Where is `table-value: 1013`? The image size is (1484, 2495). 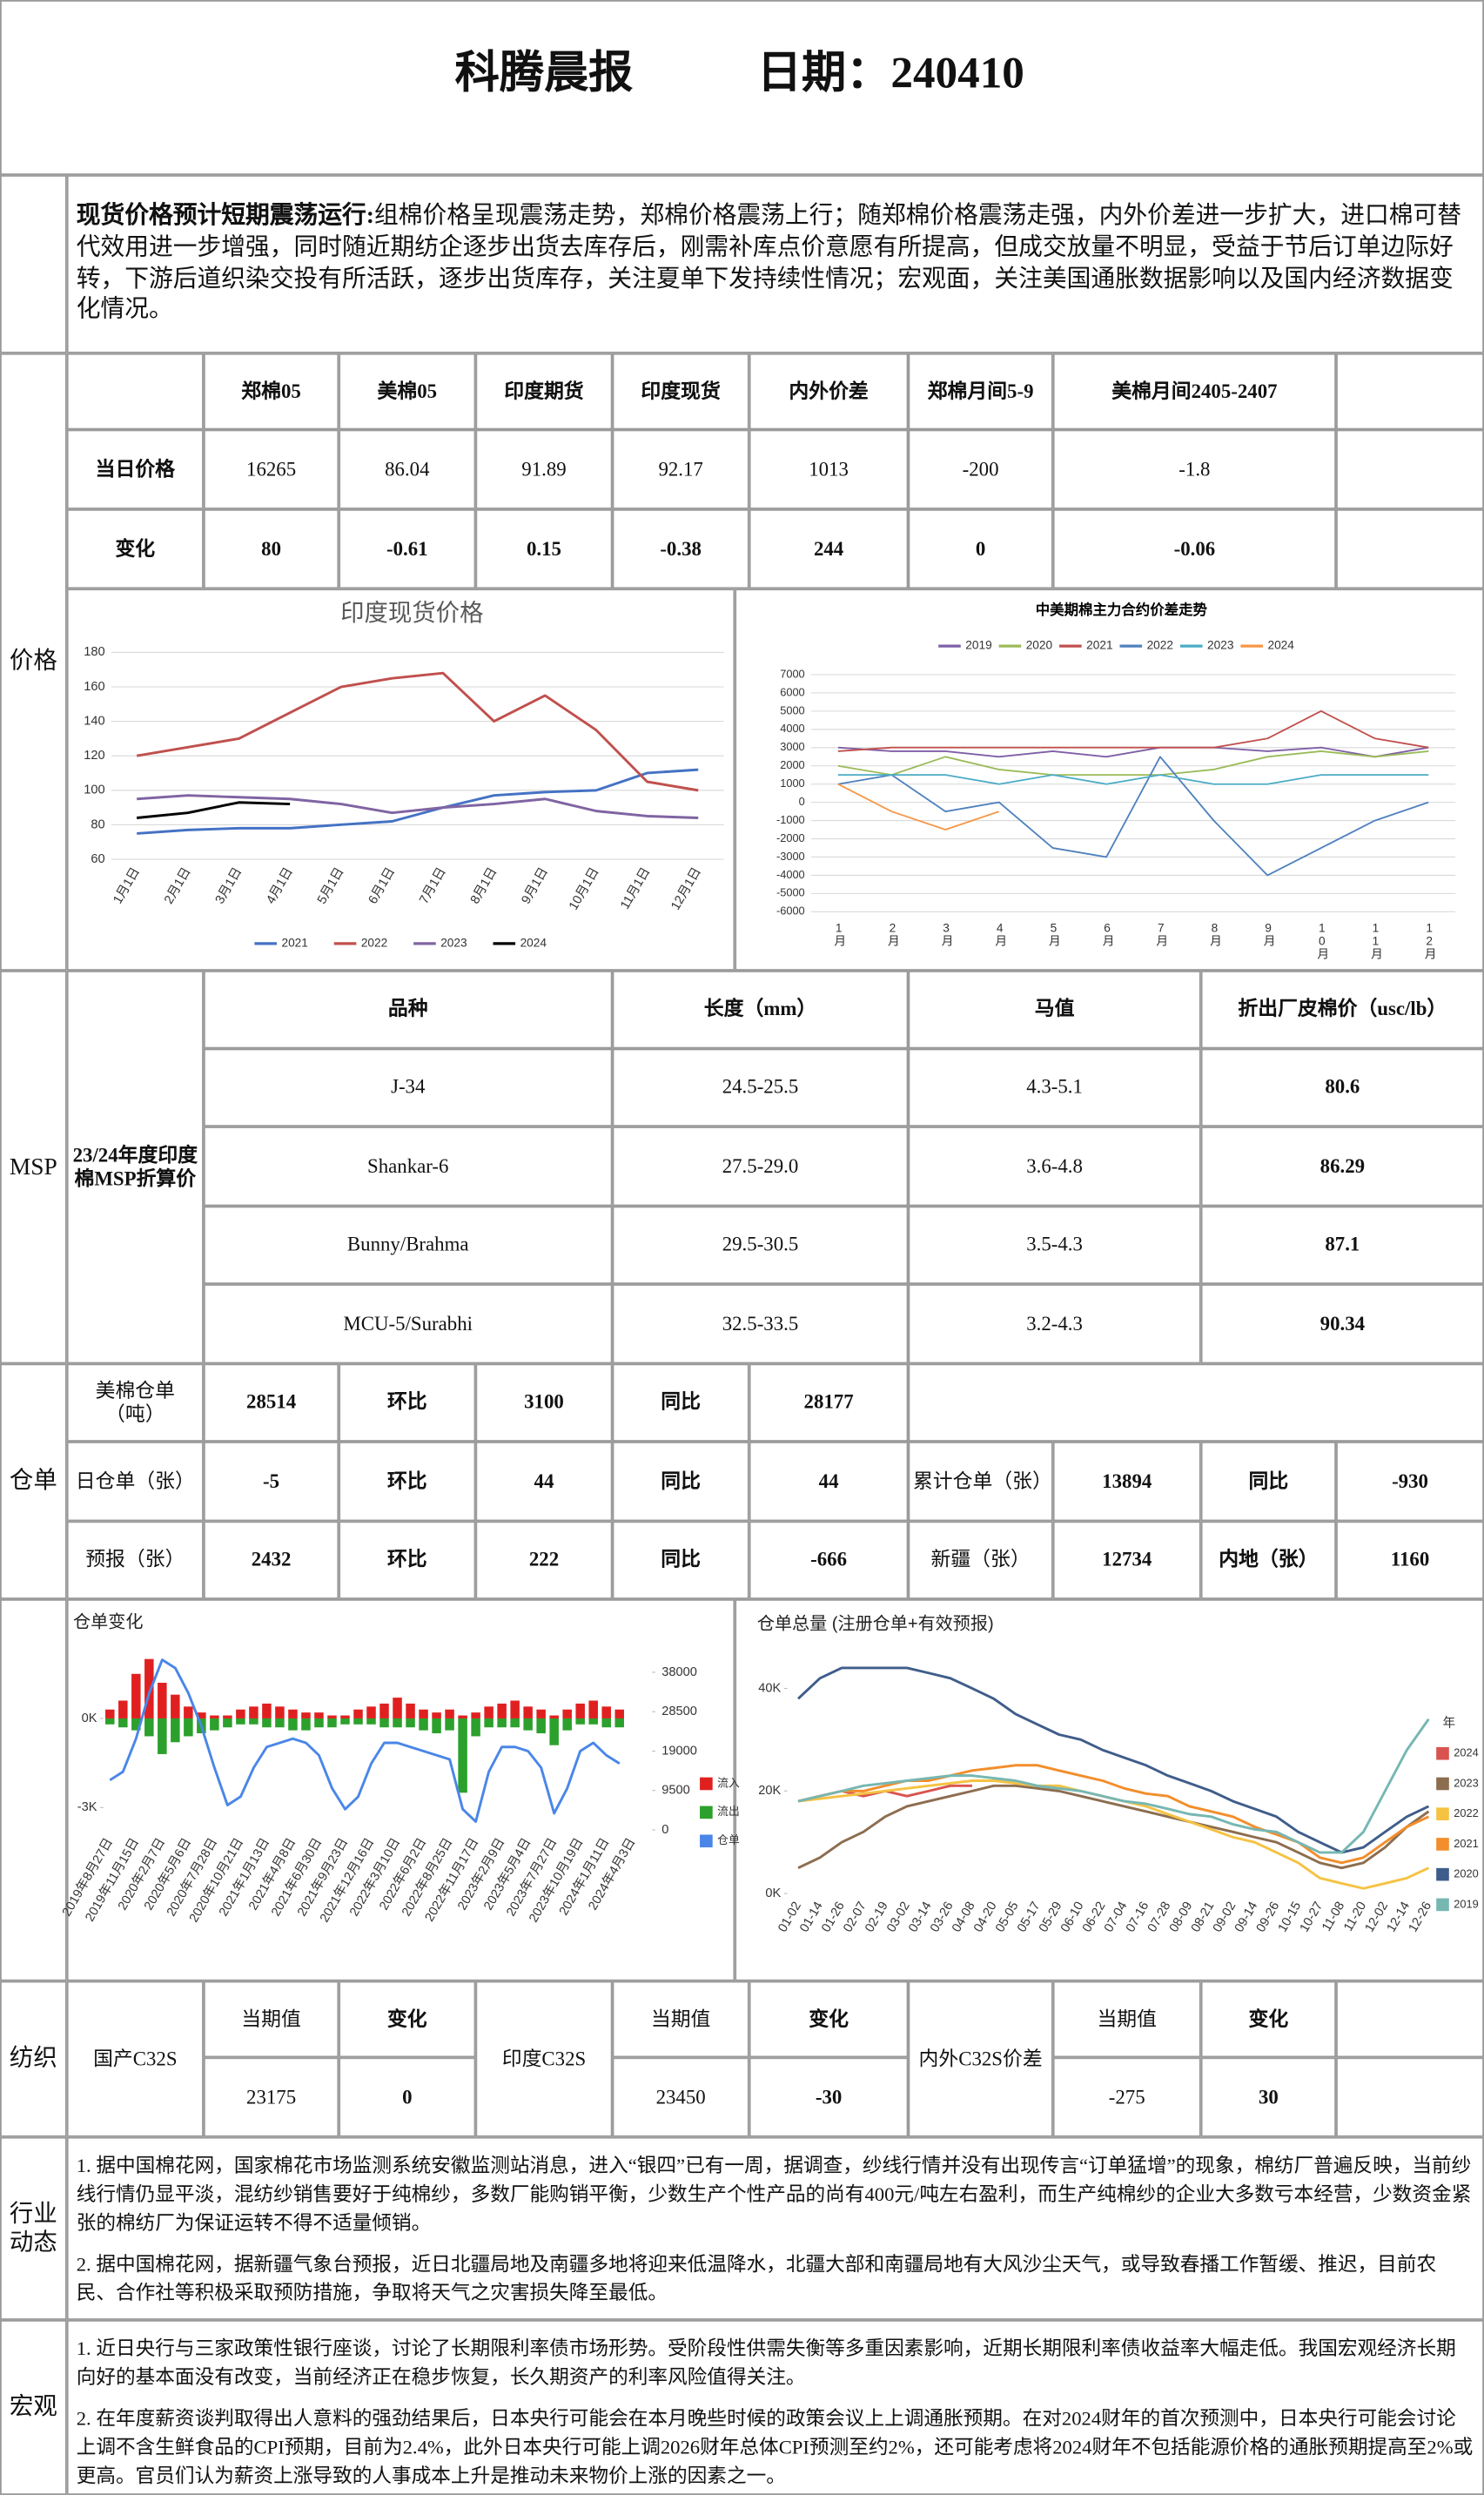
table-value: 1013 is located at coordinates (829, 469).